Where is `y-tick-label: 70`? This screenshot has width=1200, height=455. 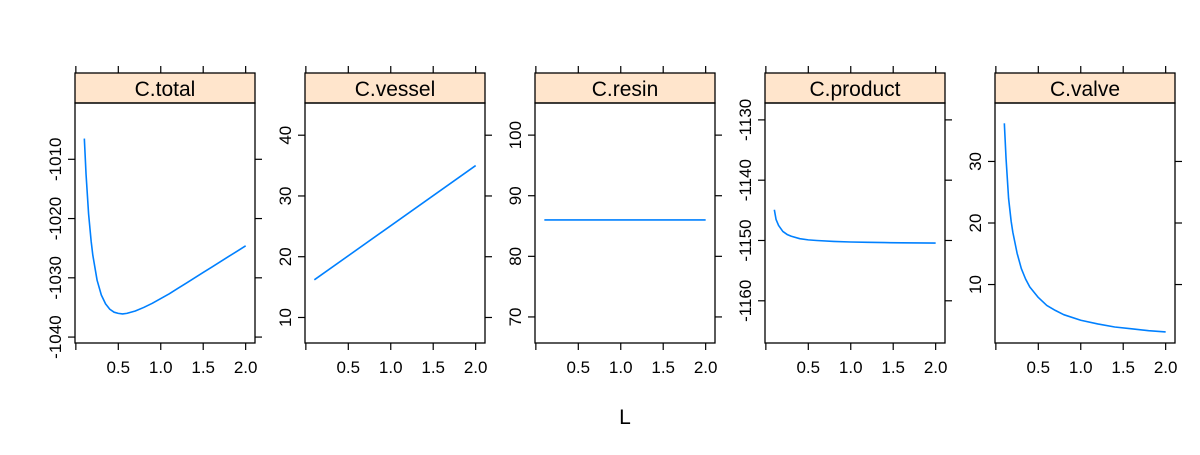 y-tick-label: 70 is located at coordinates (515, 316).